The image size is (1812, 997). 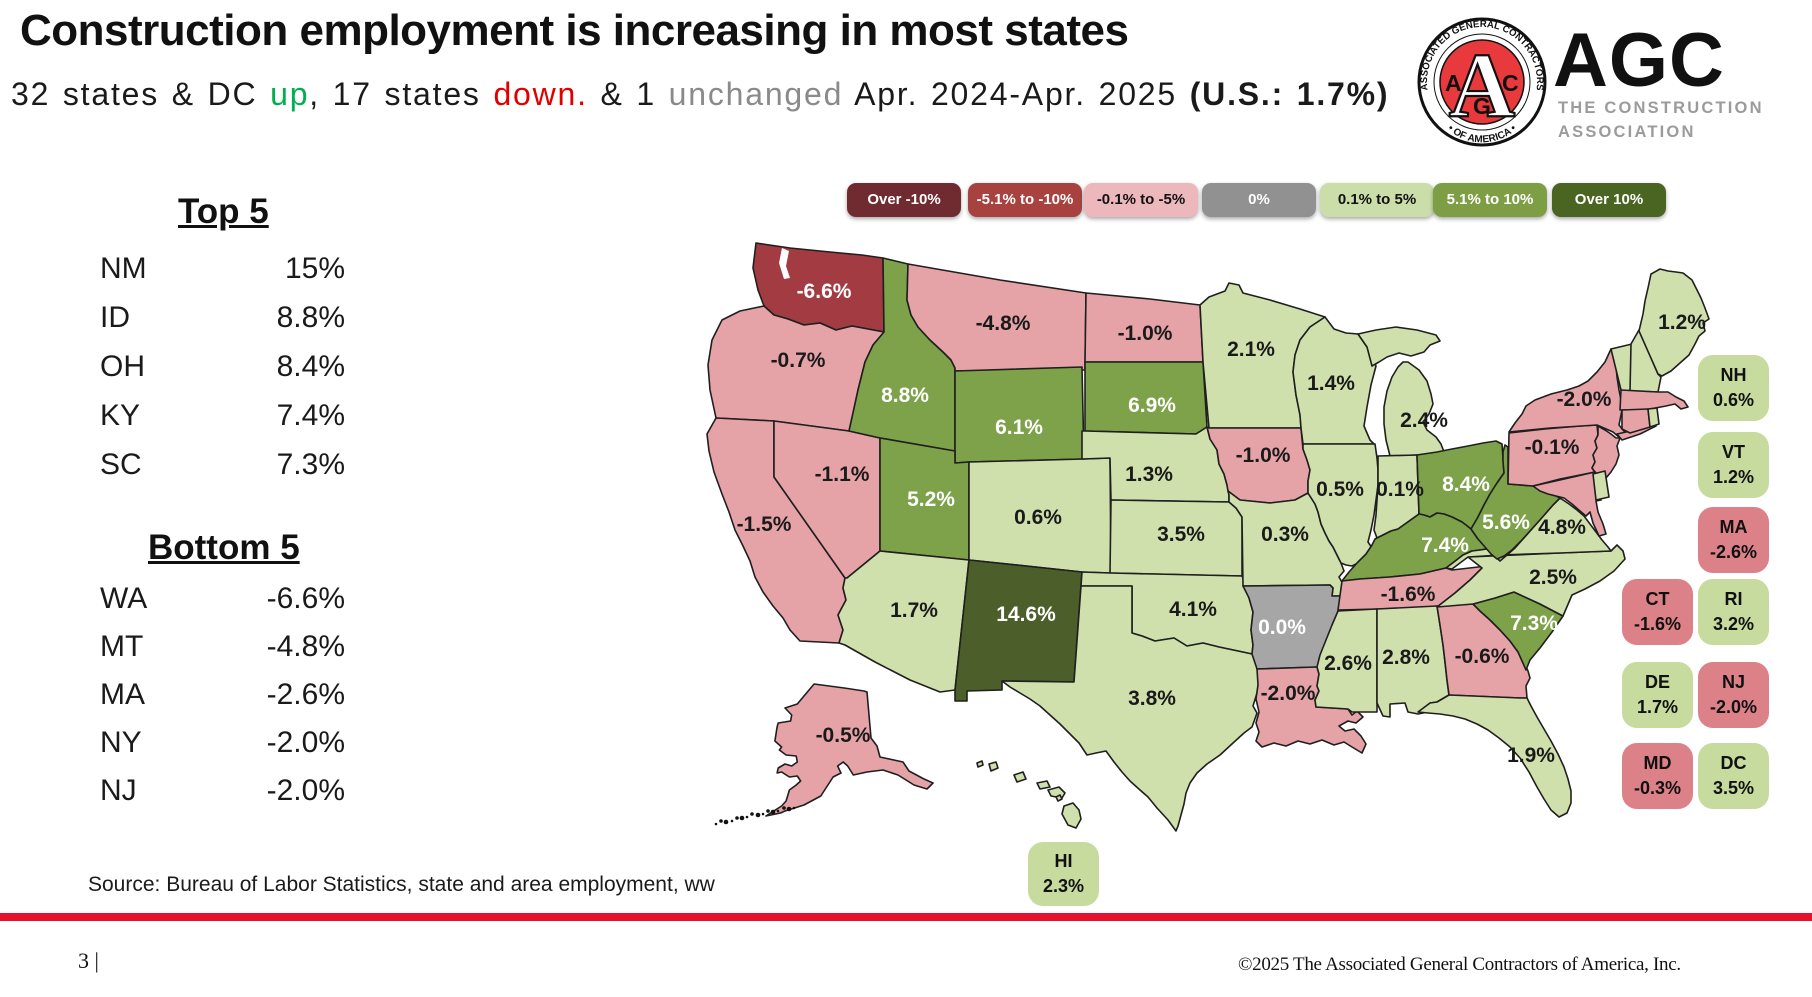 I want to click on svg-text: -0.1%, so click(x=1552, y=447).